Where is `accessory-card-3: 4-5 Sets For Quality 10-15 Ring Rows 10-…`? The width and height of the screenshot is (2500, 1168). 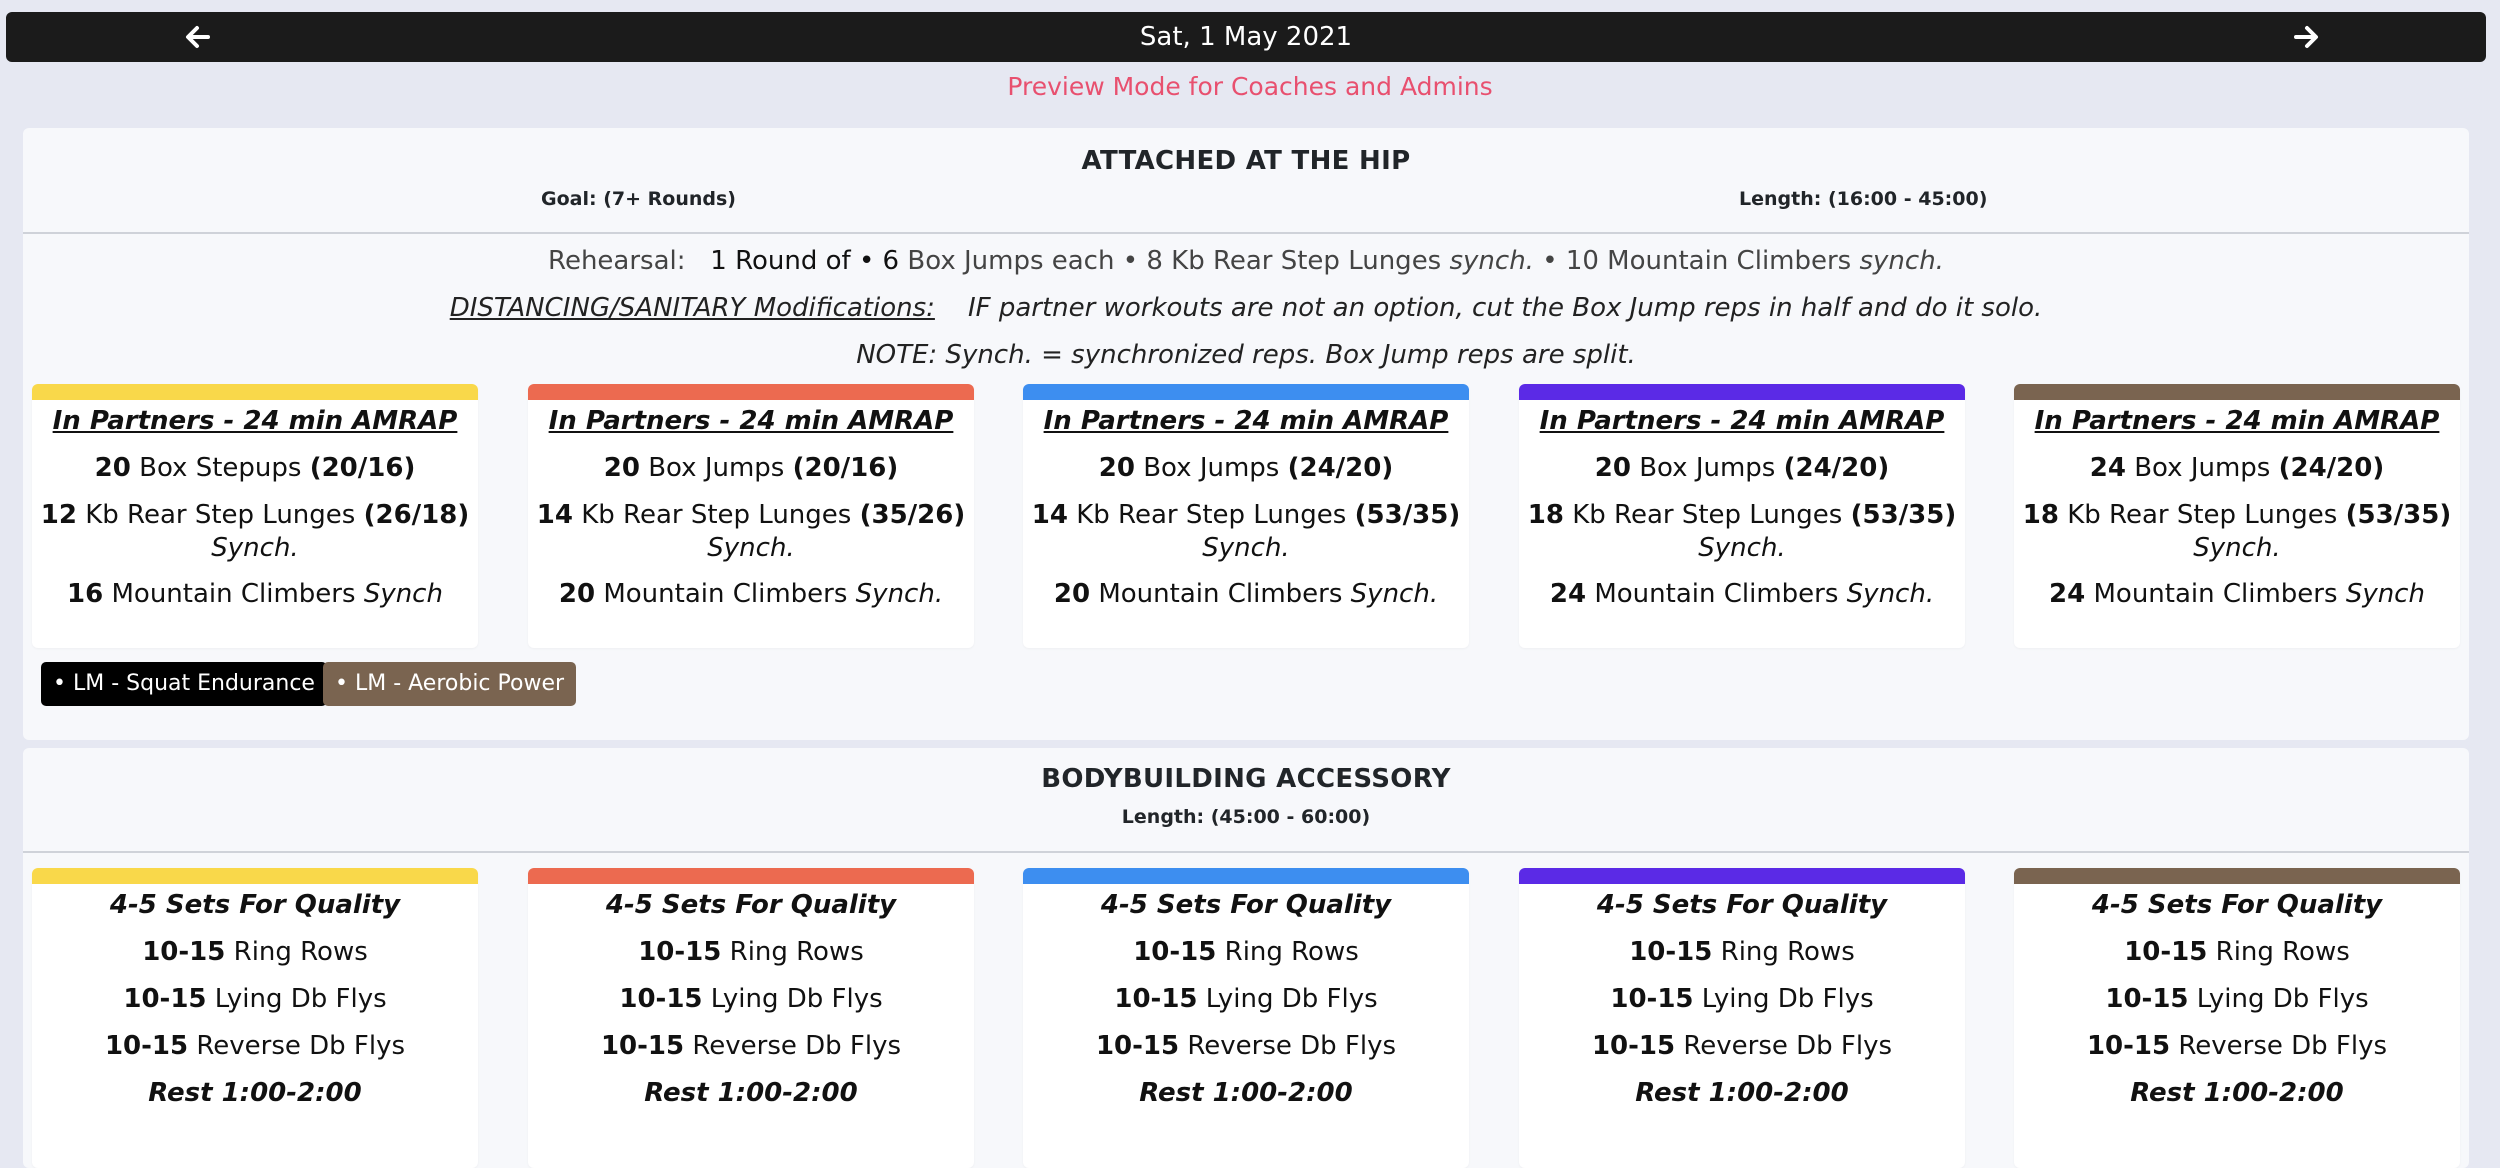
accessory-card-3: 4-5 Sets For Quality 10-15 Ring Rows 10-… is located at coordinates (1246, 1018).